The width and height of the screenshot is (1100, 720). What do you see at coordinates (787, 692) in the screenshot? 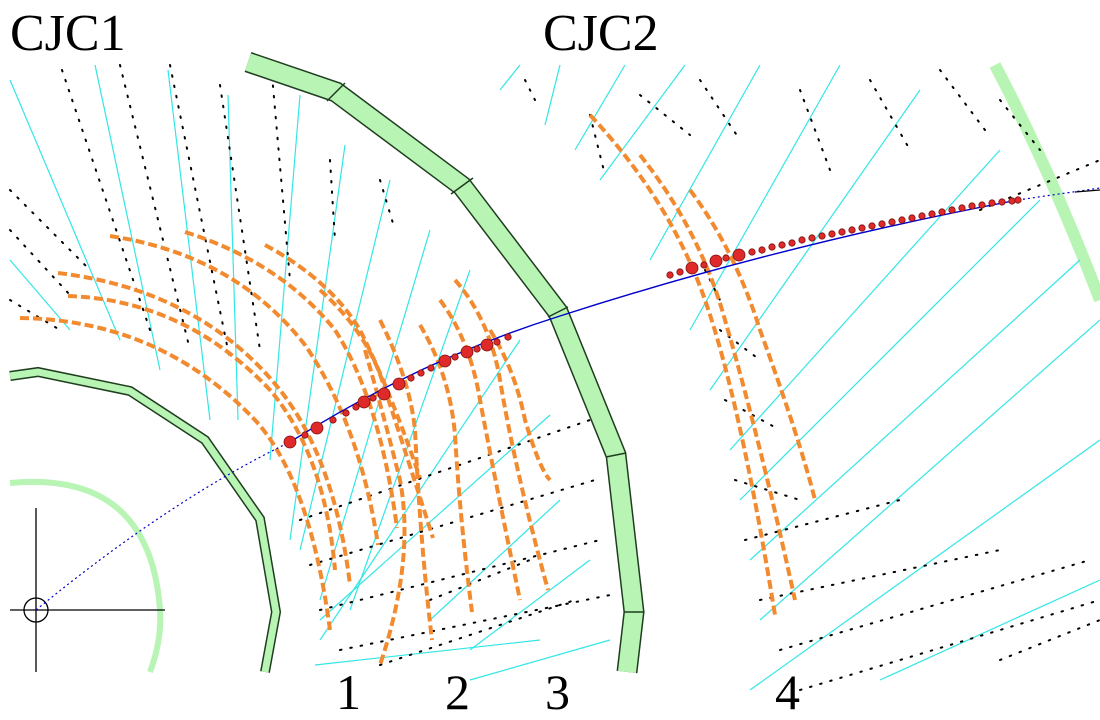
I see `layer-marker-4: 4` at bounding box center [787, 692].